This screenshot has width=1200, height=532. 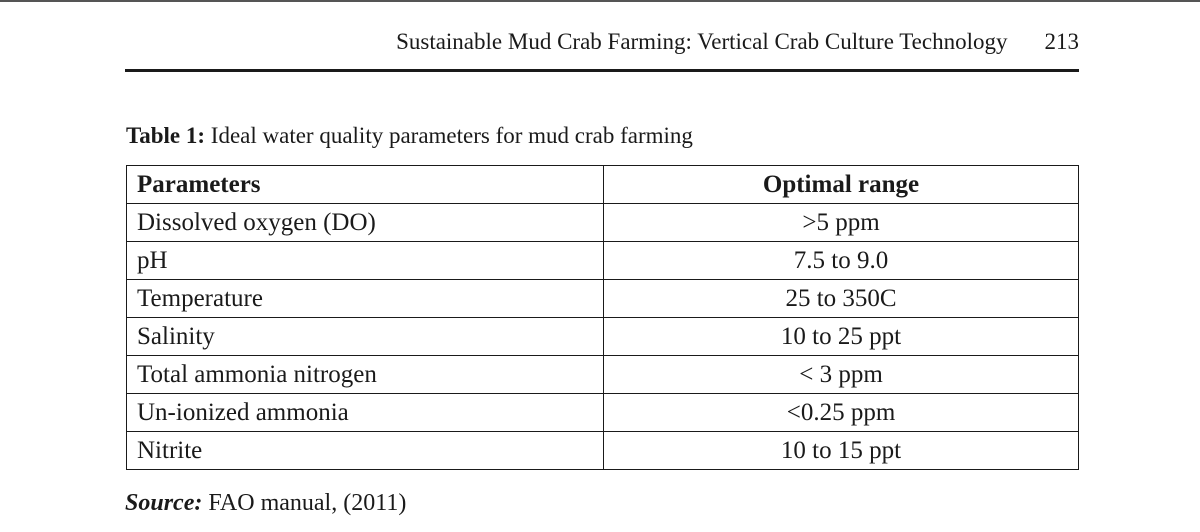 What do you see at coordinates (600, 1) in the screenshot?
I see `page-top-border` at bounding box center [600, 1].